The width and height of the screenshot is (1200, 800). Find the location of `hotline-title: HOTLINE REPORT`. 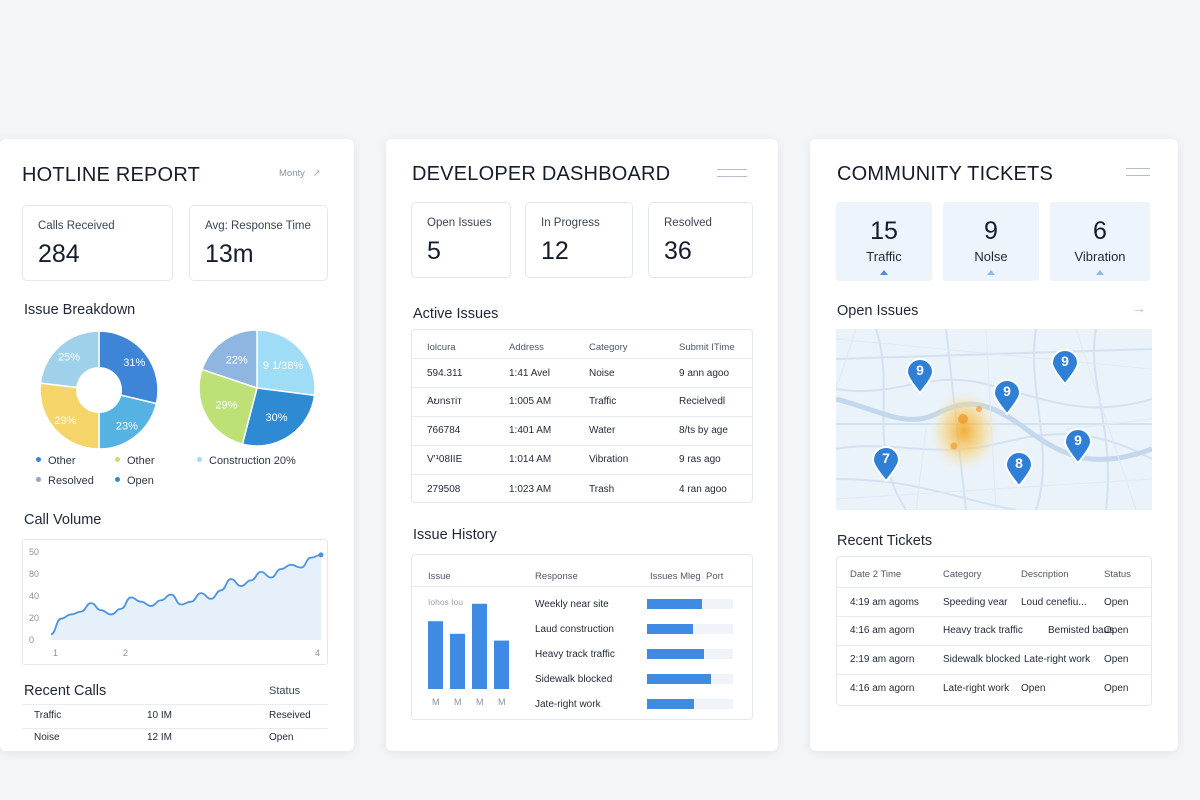

hotline-title: HOTLINE REPORT is located at coordinates (111, 175).